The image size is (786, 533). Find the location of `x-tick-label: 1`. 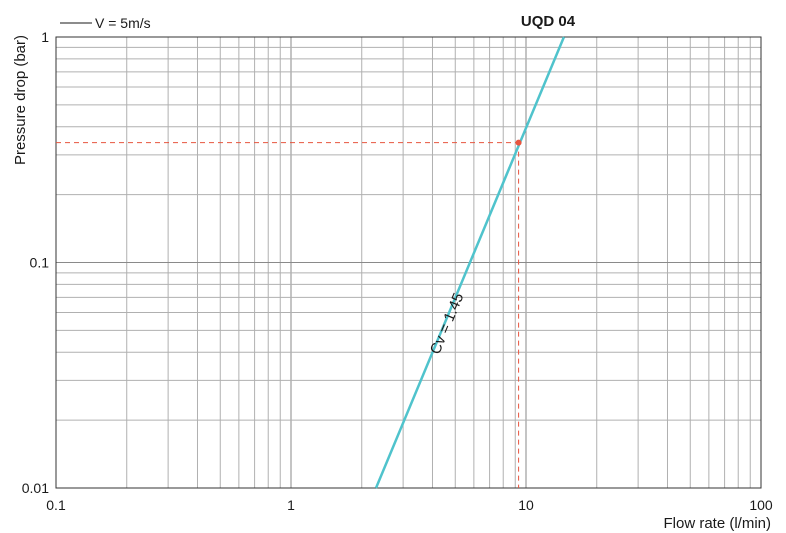

x-tick-label: 1 is located at coordinates (291, 505).